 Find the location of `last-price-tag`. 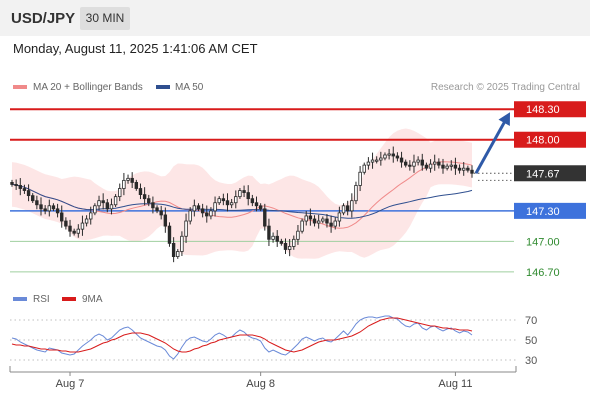

last-price-tag is located at coordinates (550, 173).